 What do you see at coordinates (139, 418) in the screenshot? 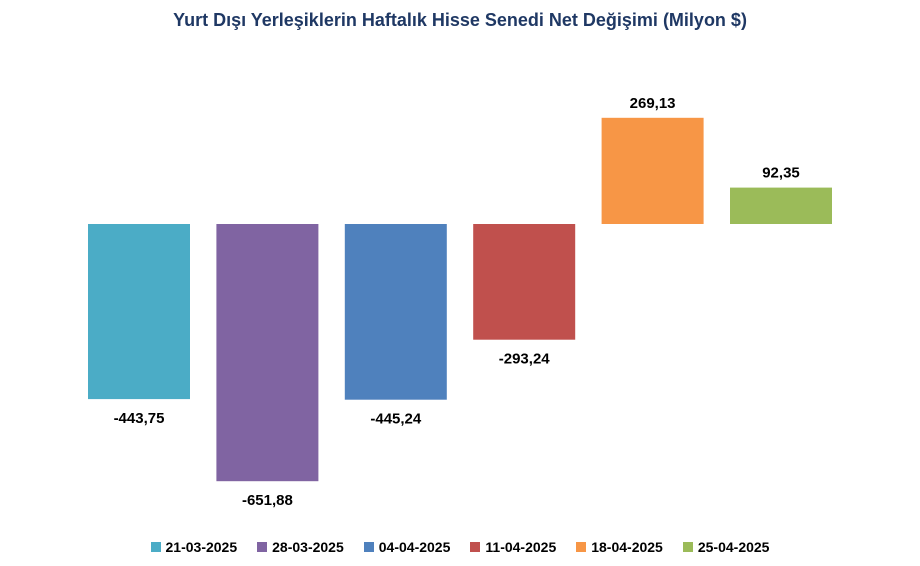
I see `data-label-21-03-2025: -443,75` at bounding box center [139, 418].